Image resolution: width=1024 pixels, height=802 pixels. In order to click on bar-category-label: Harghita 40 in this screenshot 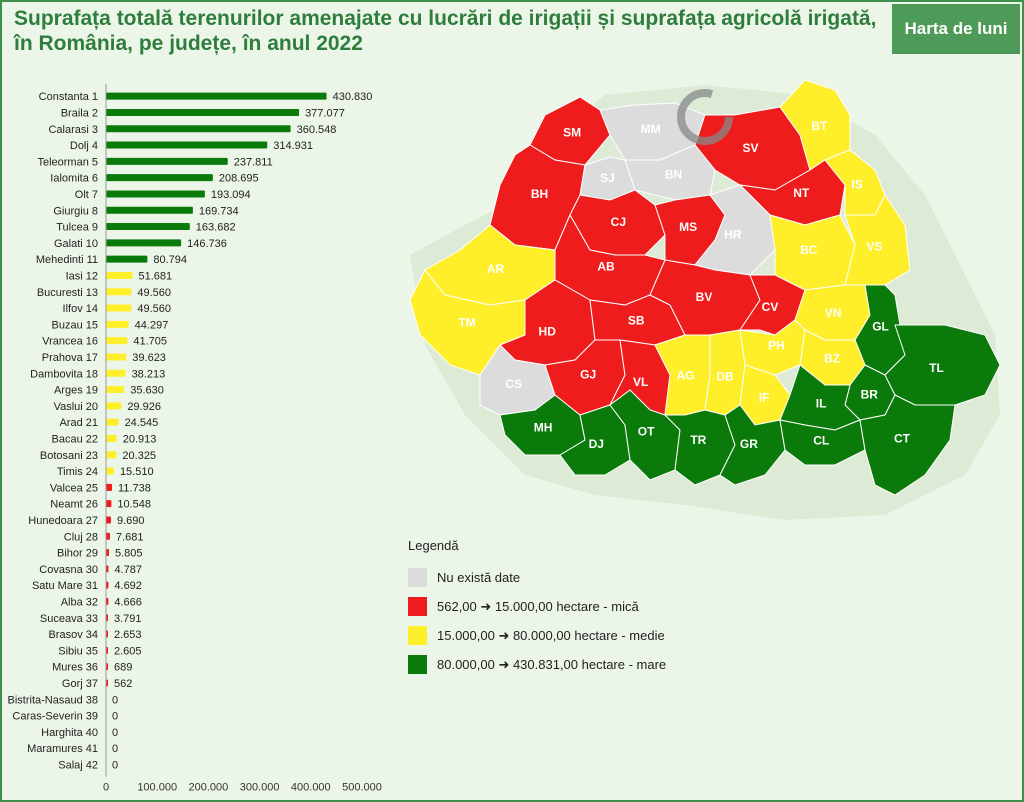, I will do `click(69, 733)`.